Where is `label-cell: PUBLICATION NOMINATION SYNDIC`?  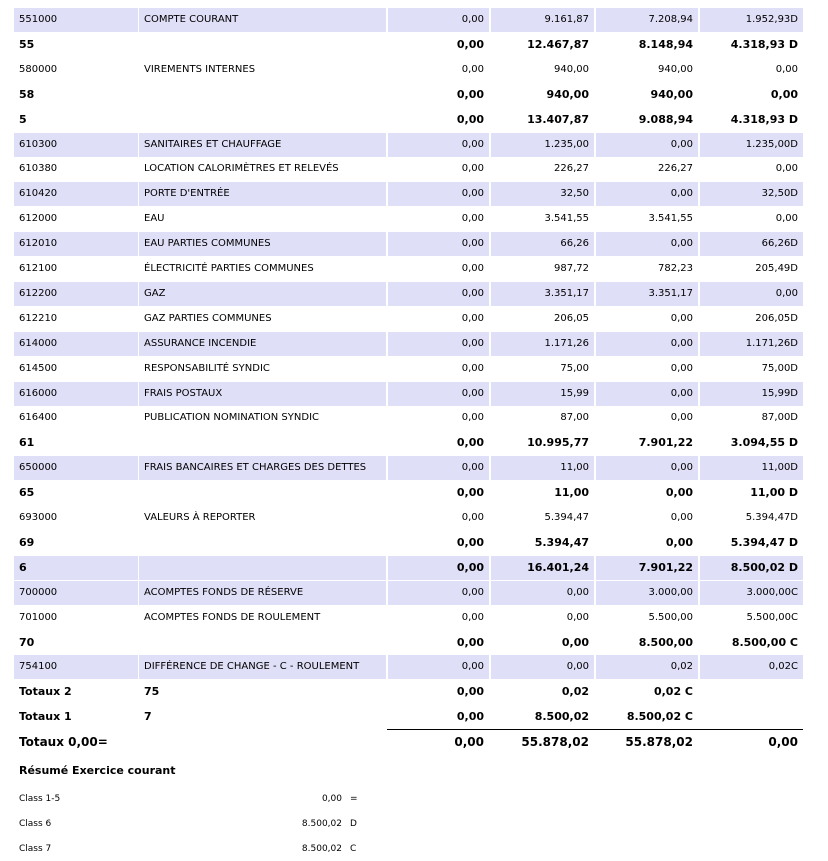 label-cell: PUBLICATION NOMINATION SYNDIC is located at coordinates (231, 418).